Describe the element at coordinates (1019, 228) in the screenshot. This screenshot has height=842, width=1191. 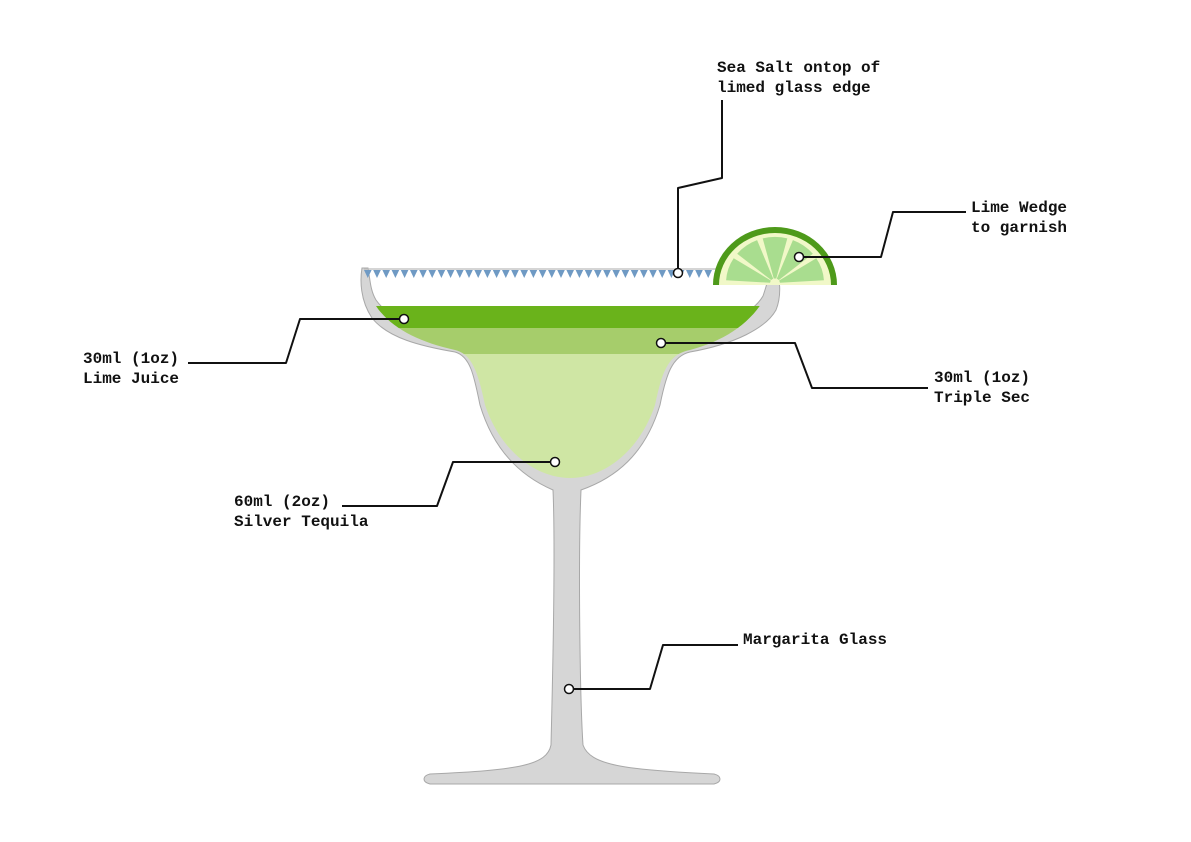
I see `label-lime-wedge-line2: to garnish` at that location.